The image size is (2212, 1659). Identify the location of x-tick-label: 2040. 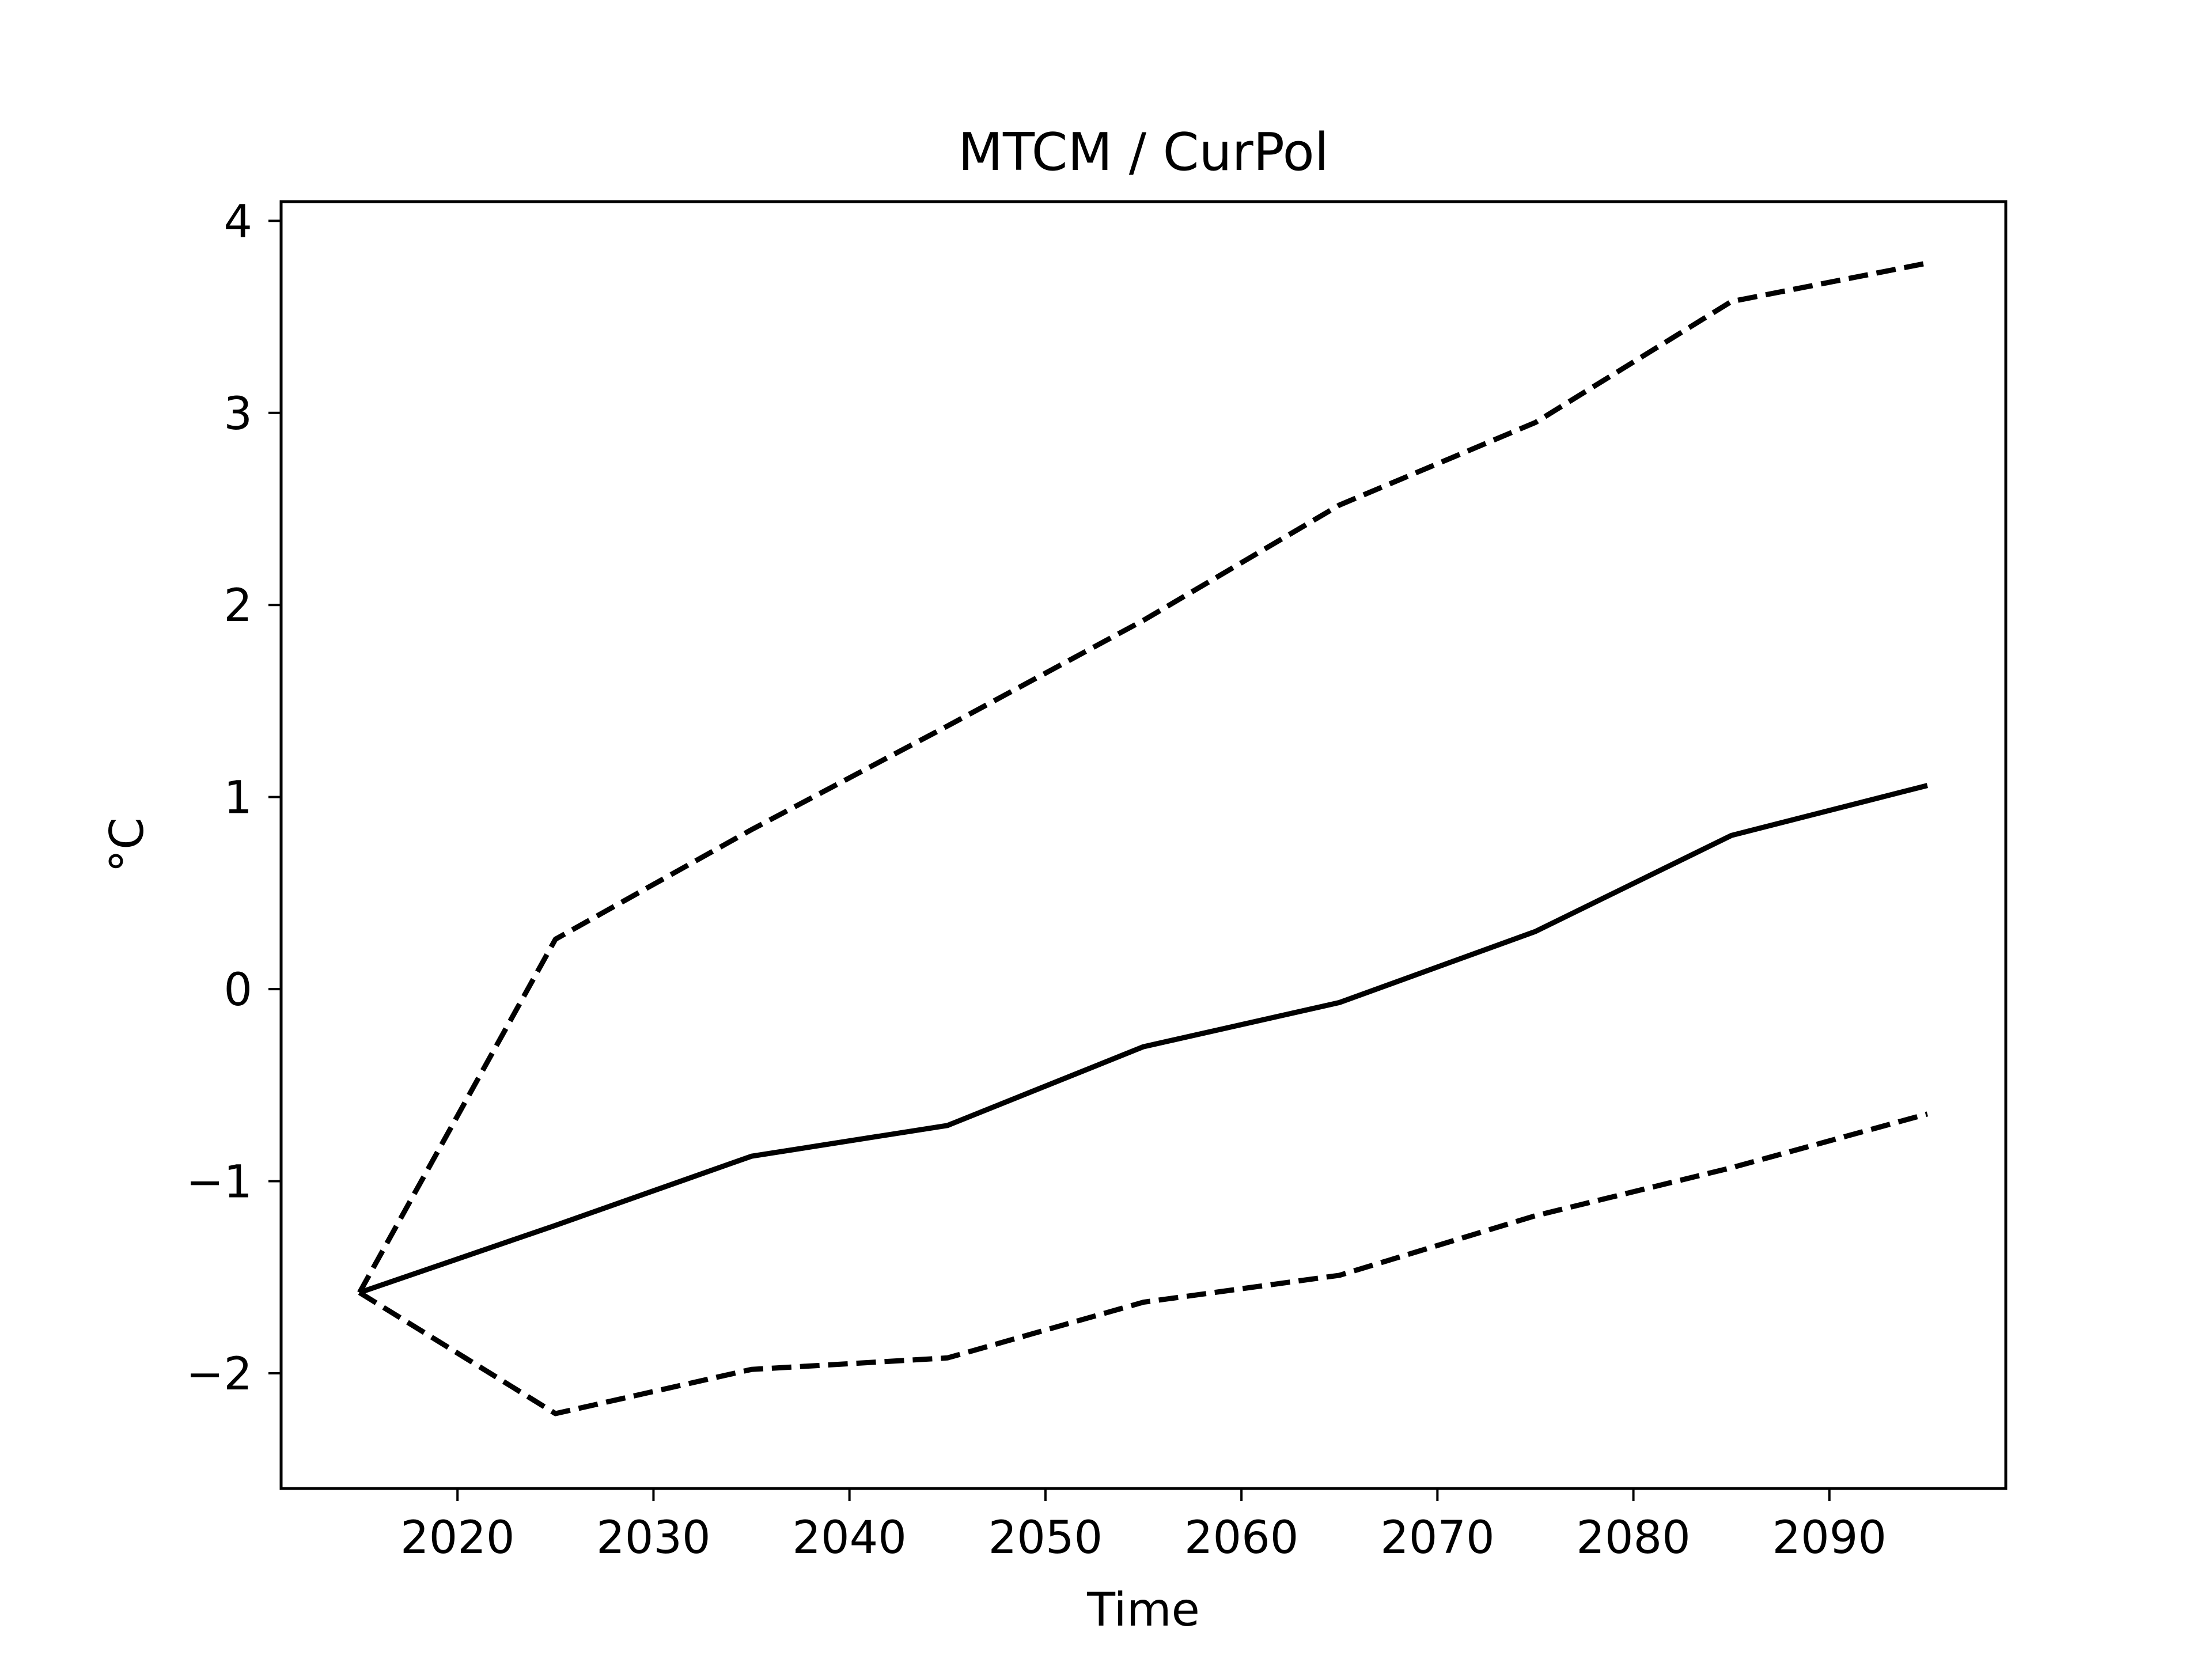
(849, 1538).